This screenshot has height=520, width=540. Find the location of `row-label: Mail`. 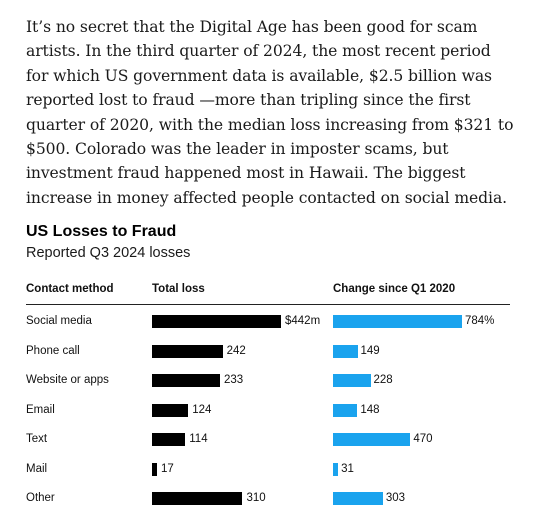

row-label: Mail is located at coordinates (37, 468).